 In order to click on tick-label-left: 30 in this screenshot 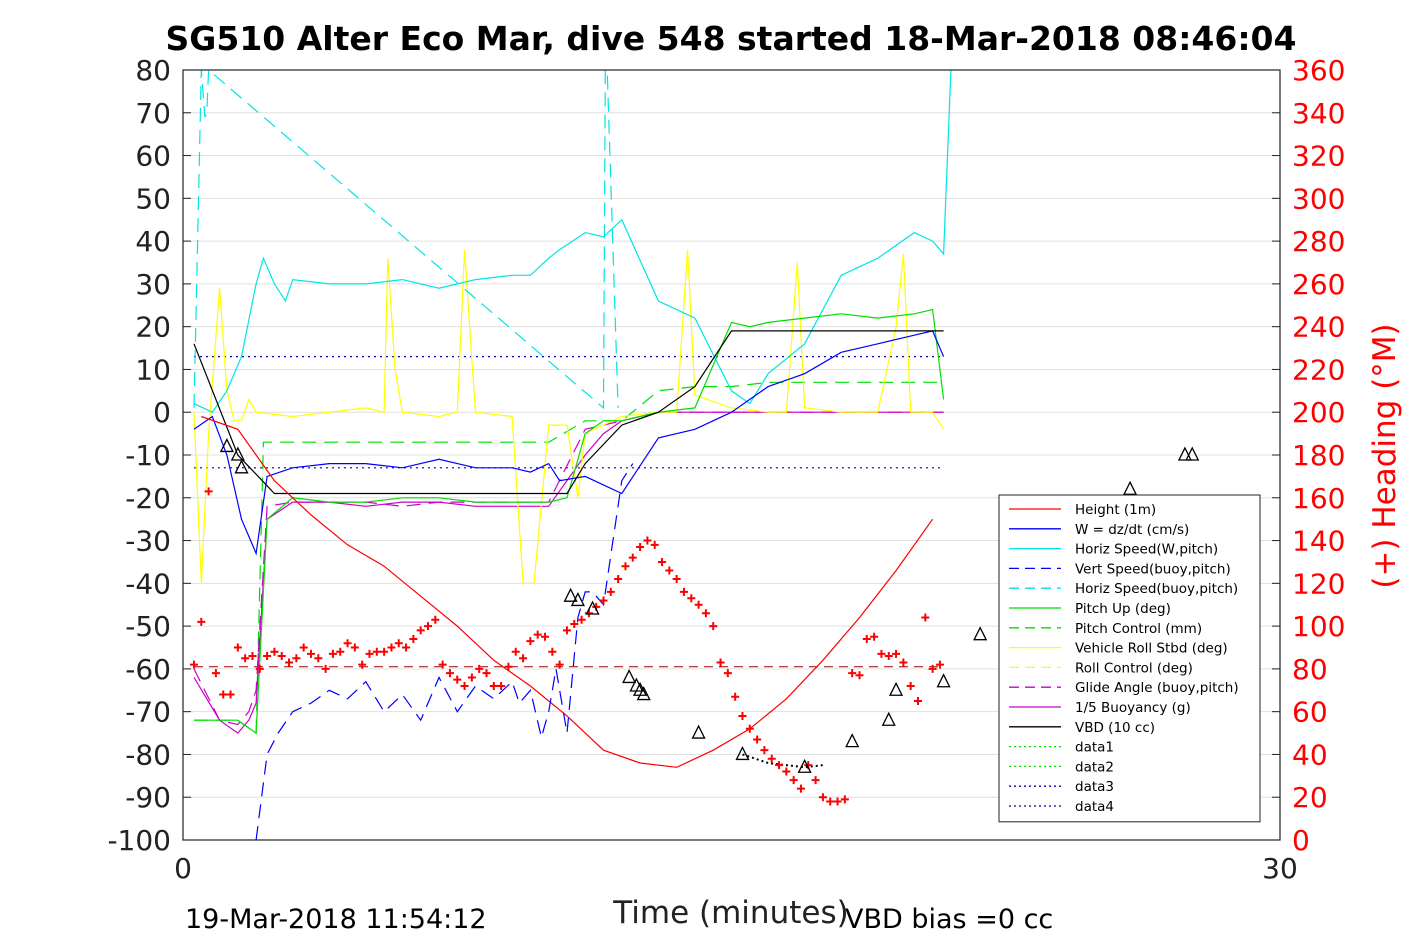, I will do `click(153, 284)`.